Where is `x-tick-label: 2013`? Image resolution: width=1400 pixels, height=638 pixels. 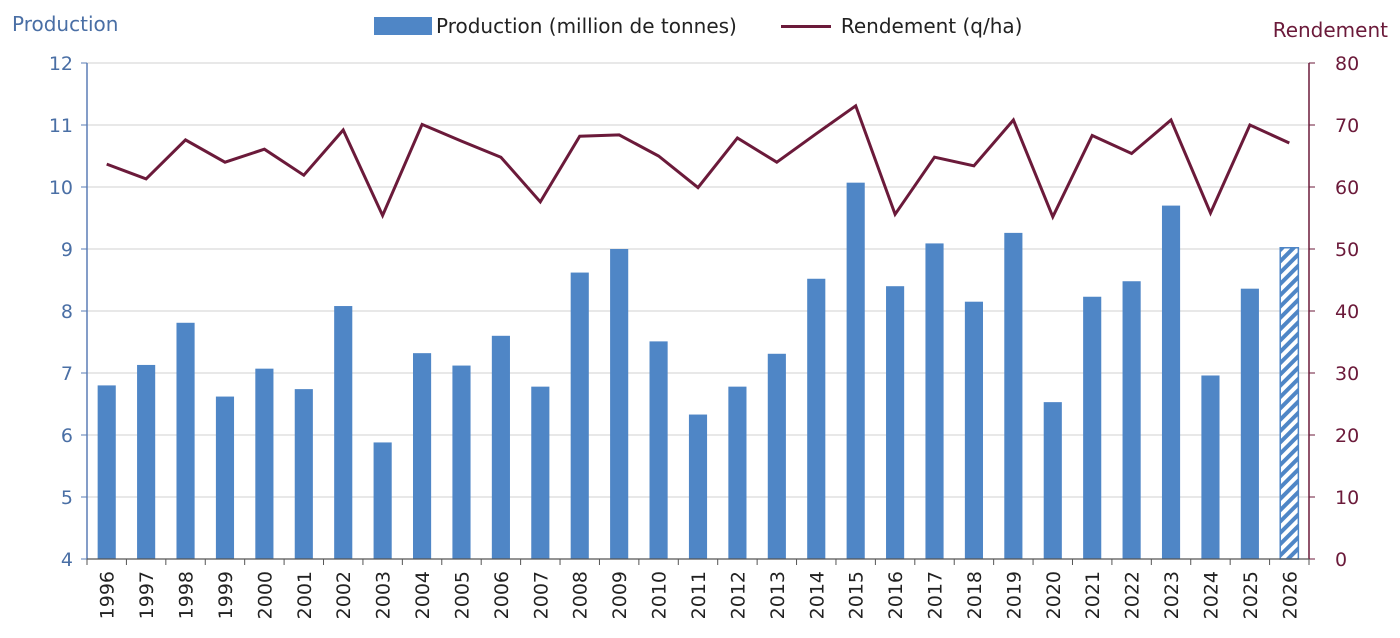 x-tick-label: 2013 is located at coordinates (778, 595).